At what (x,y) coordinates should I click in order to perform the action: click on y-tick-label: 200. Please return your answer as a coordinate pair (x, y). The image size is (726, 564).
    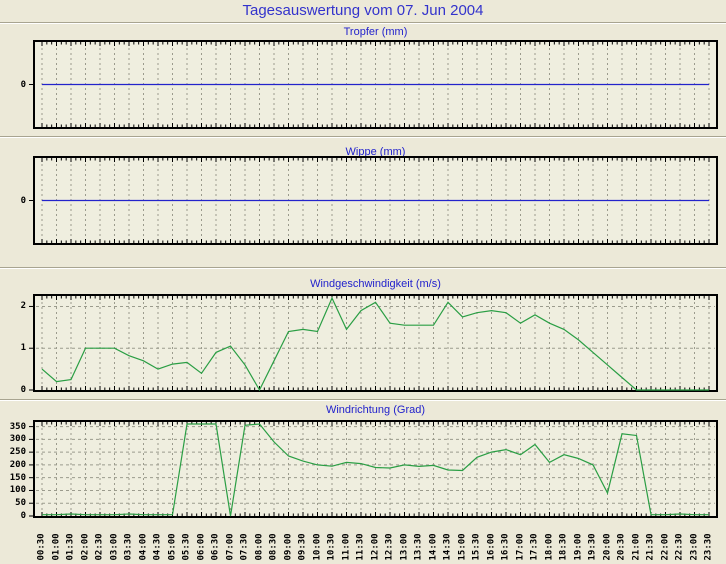
    Looking at the image, I should click on (17, 464).